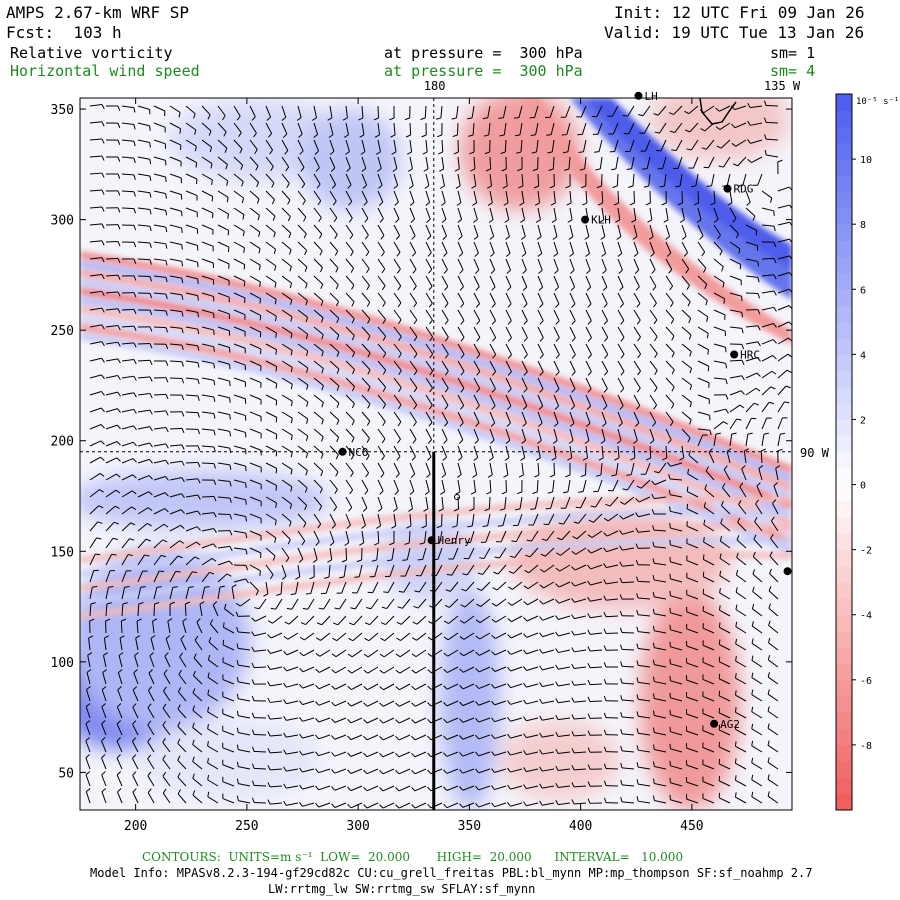 The height and width of the screenshot is (900, 900). I want to click on colorbar-tick-label: 2, so click(863, 420).